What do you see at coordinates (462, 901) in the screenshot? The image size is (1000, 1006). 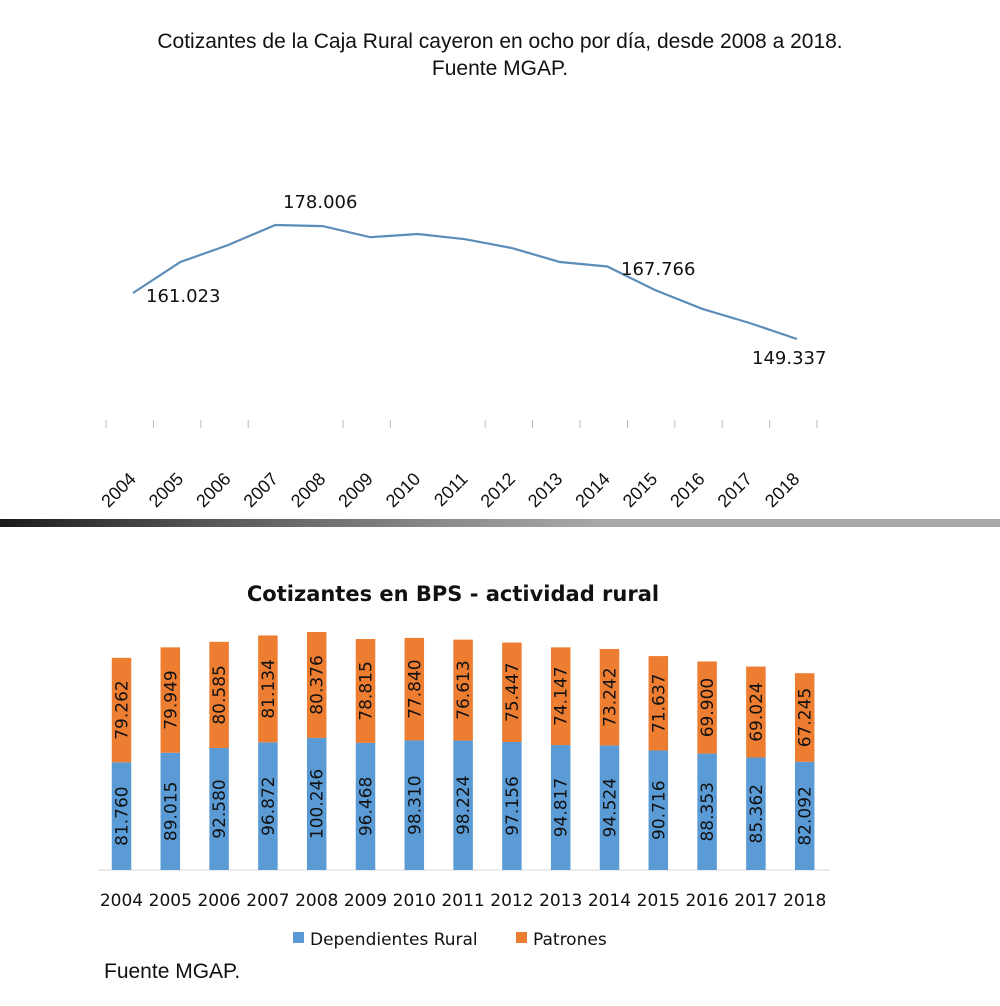 I see `x-category-label: 2011` at bounding box center [462, 901].